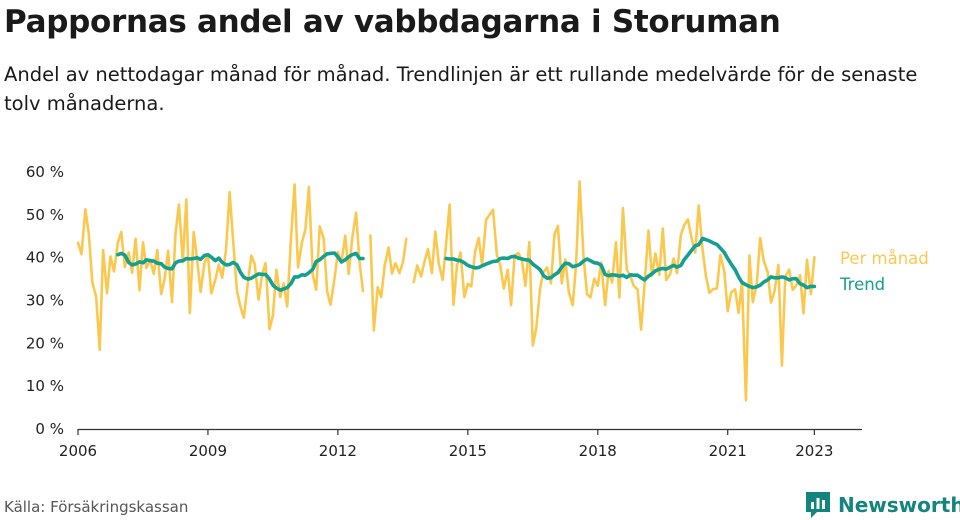  Describe the element at coordinates (45, 215) in the screenshot. I see `y-tick-label: 50 %` at that location.